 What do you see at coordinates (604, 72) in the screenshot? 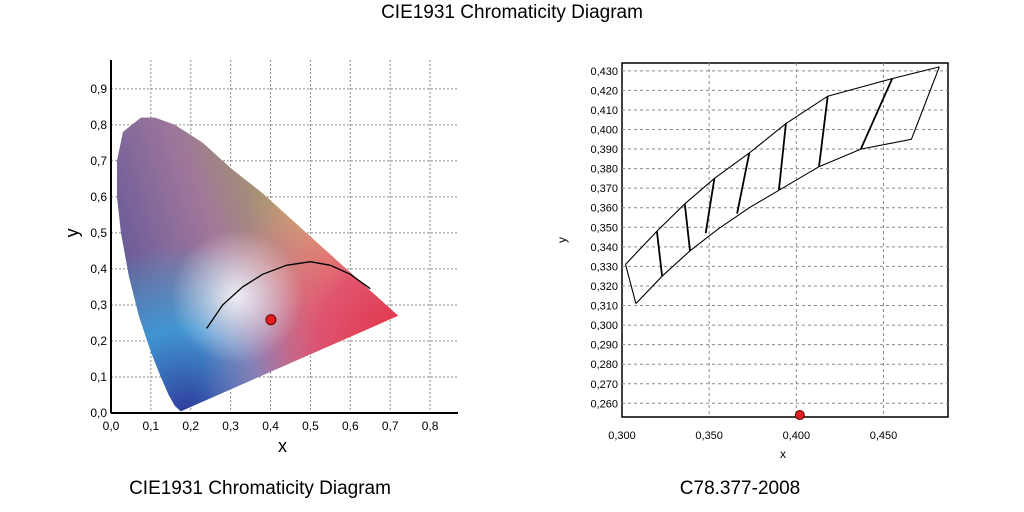
I see `y-tick-label: 0,430` at bounding box center [604, 72].